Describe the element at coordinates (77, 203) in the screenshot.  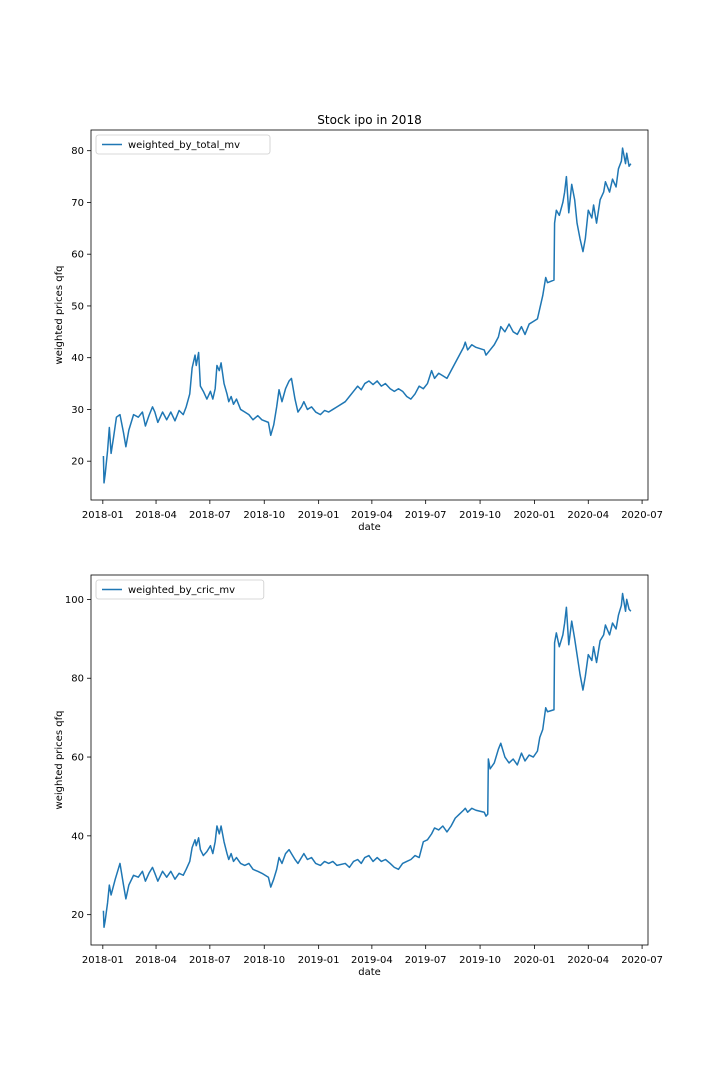
I see `y-tick-label: 70` at that location.